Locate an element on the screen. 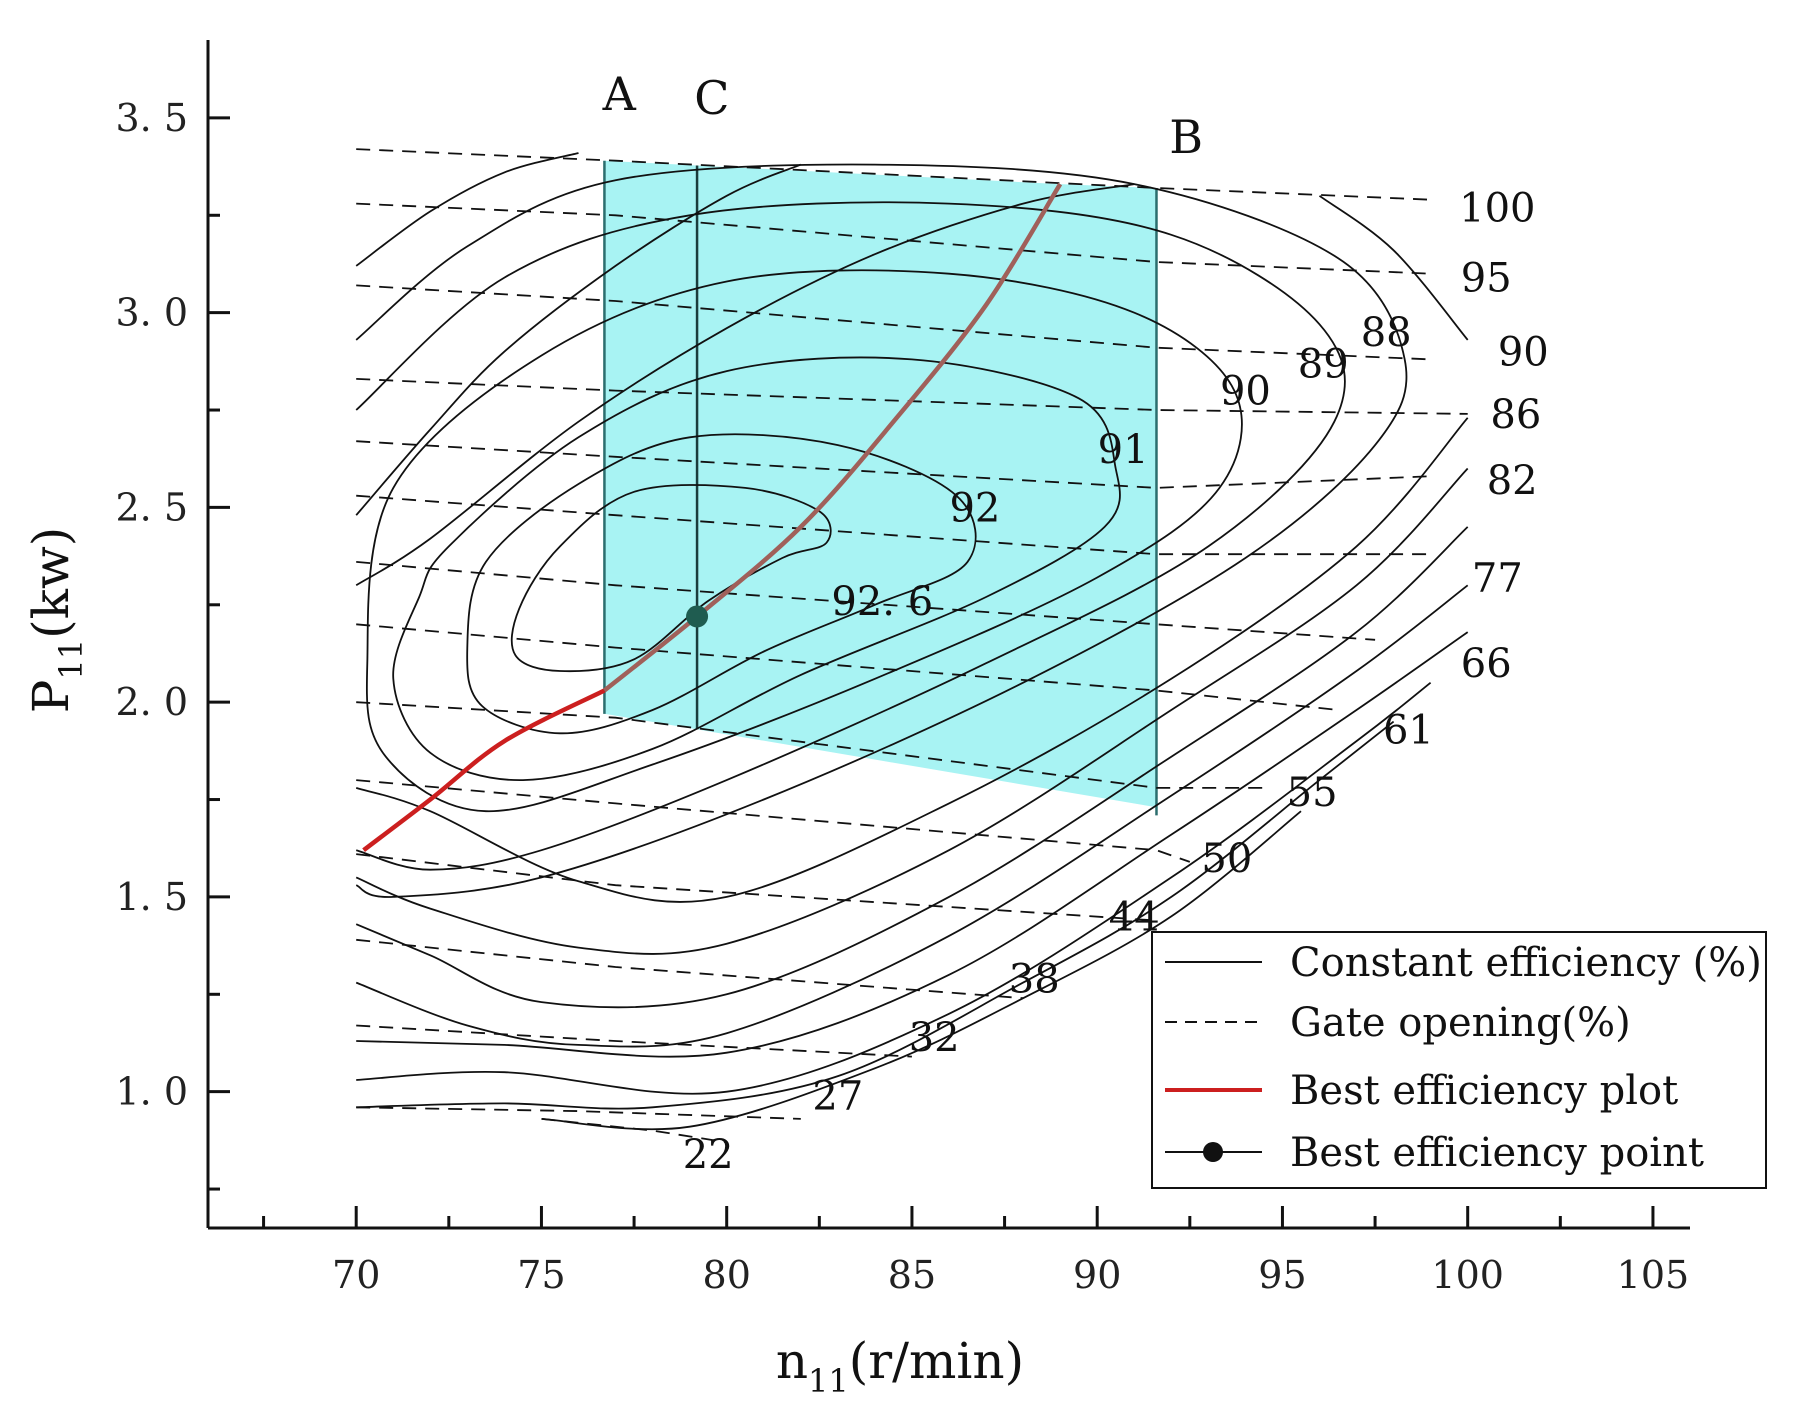 The image size is (1794, 1417). legend-label-best-plot: Best efficiency plot is located at coordinates (1484, 1091).